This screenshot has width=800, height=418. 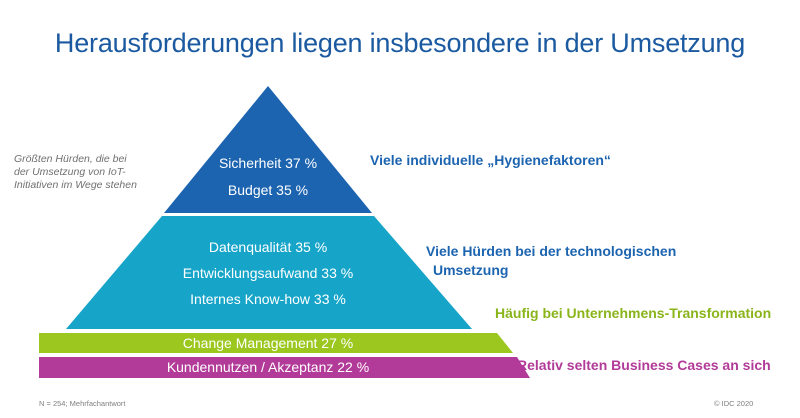 I want to click on footer-copyright: © IDC 2020, so click(x=734, y=403).